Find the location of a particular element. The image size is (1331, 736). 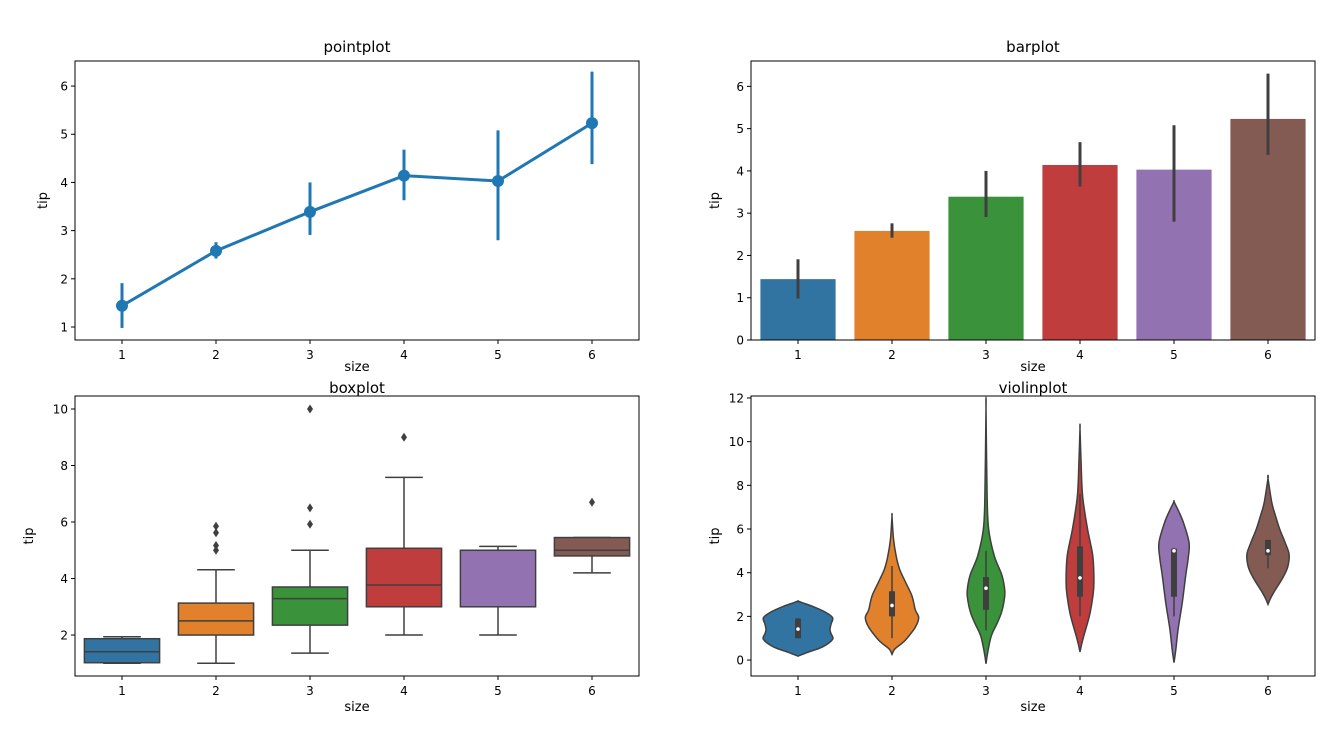

chart-title: boxplot is located at coordinates (357, 388).